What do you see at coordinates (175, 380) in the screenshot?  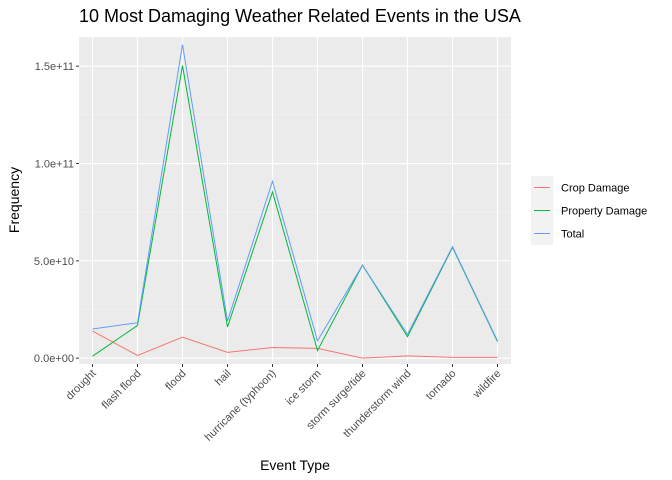 I see `x-tick-label: flood` at bounding box center [175, 380].